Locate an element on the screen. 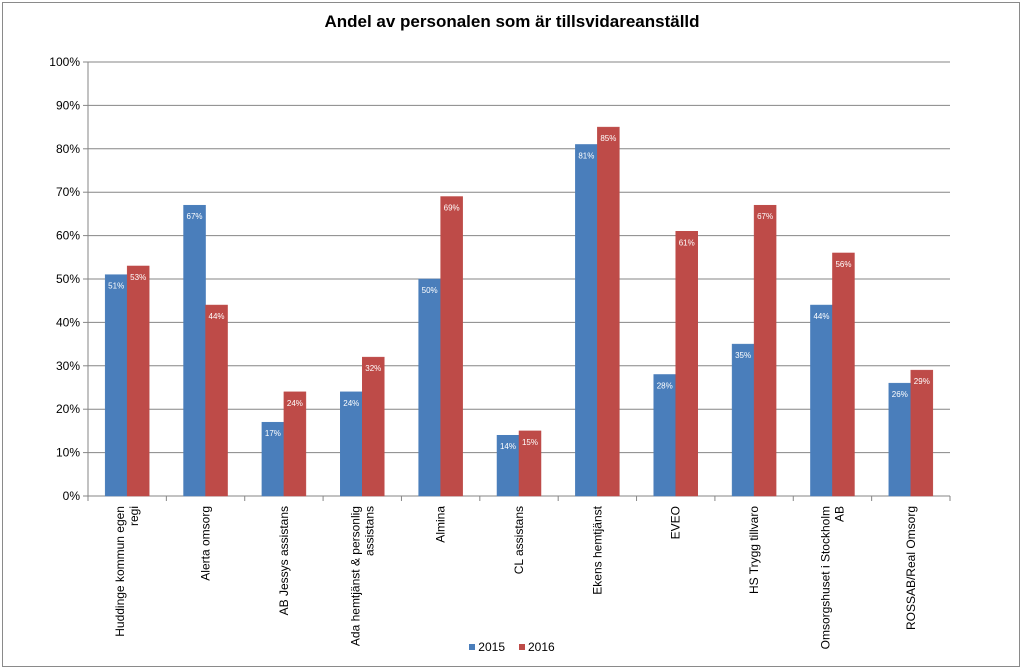  legend-label-2016: 2016 is located at coordinates (541, 647).